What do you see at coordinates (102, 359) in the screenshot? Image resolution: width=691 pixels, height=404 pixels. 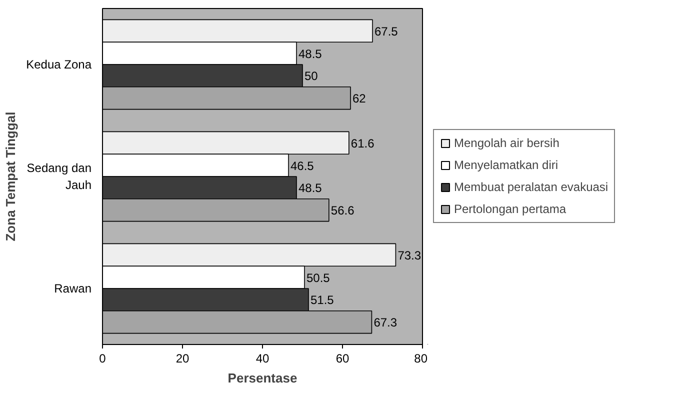 I see `x-tick-label: 0` at bounding box center [102, 359].